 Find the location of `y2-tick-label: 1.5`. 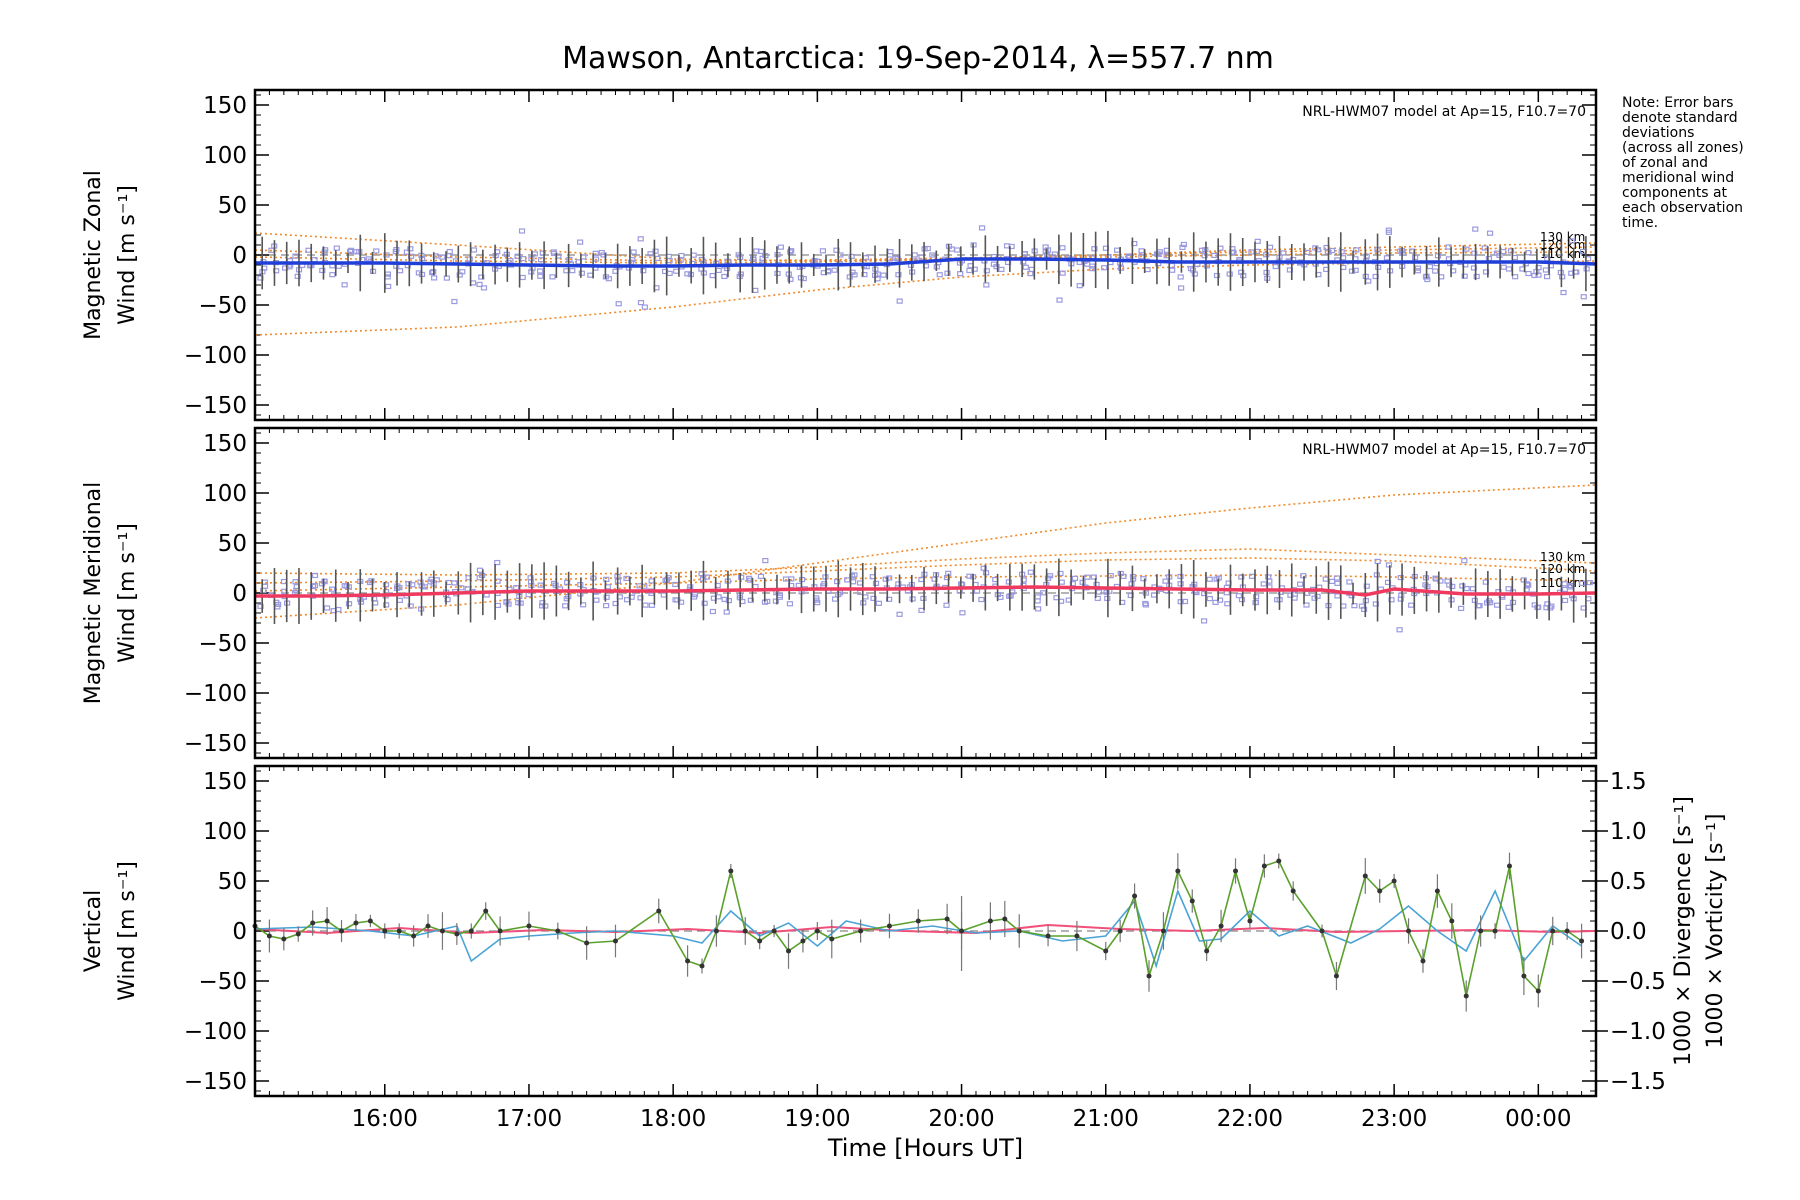

y2-tick-label: 1.5 is located at coordinates (1628, 782).